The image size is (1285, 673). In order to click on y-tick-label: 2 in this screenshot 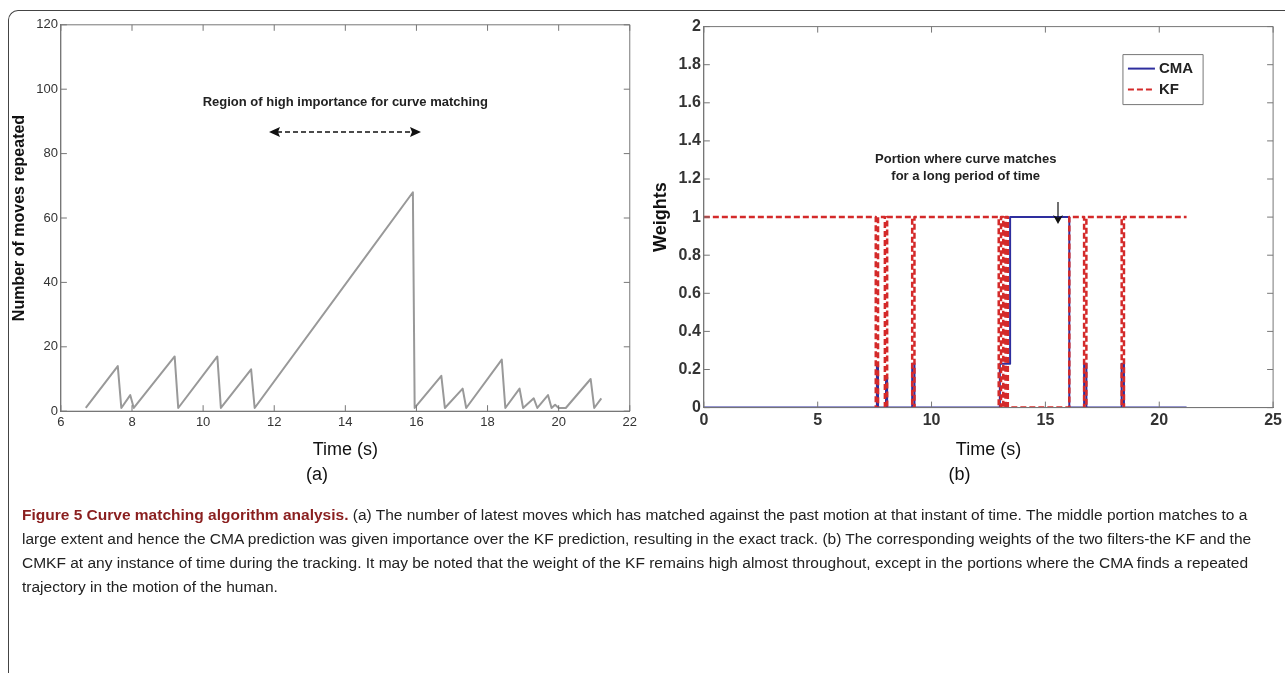, I will do `click(696, 26)`.